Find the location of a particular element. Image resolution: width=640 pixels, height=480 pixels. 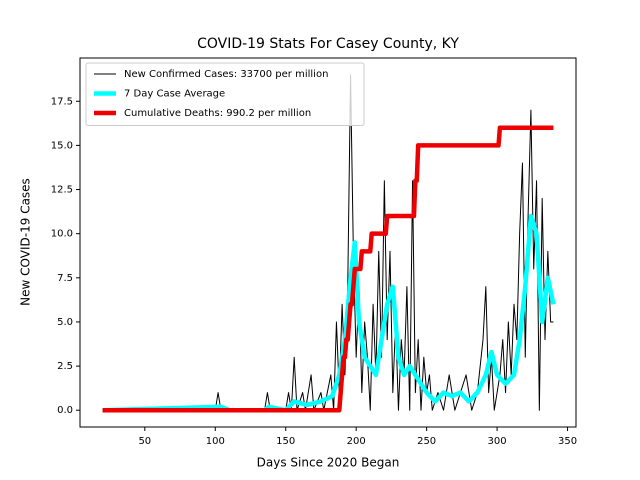

x-tick-label: 100 is located at coordinates (215, 441).